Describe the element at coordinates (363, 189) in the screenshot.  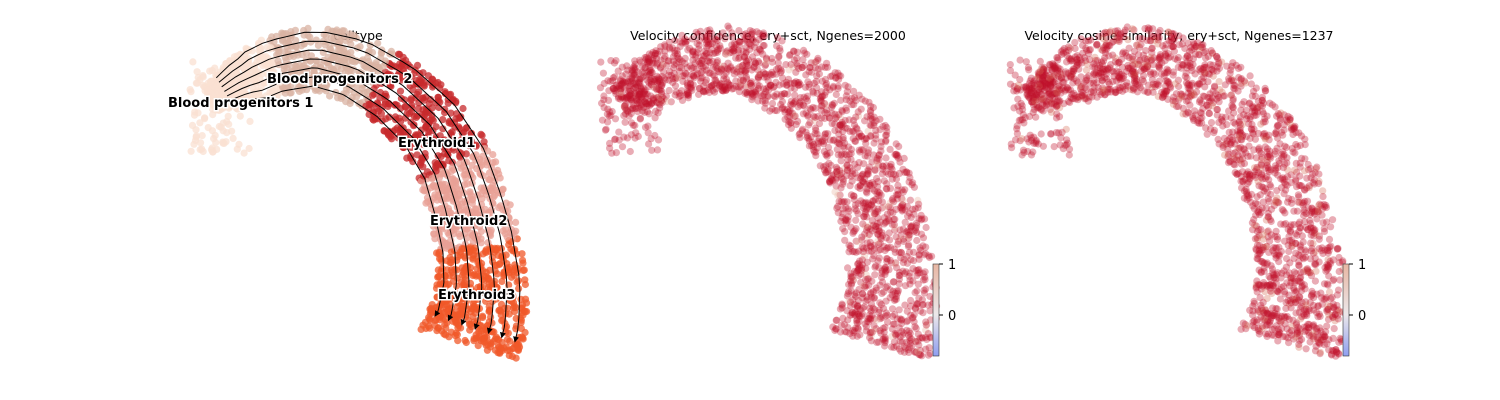
I see `streamline` at that location.